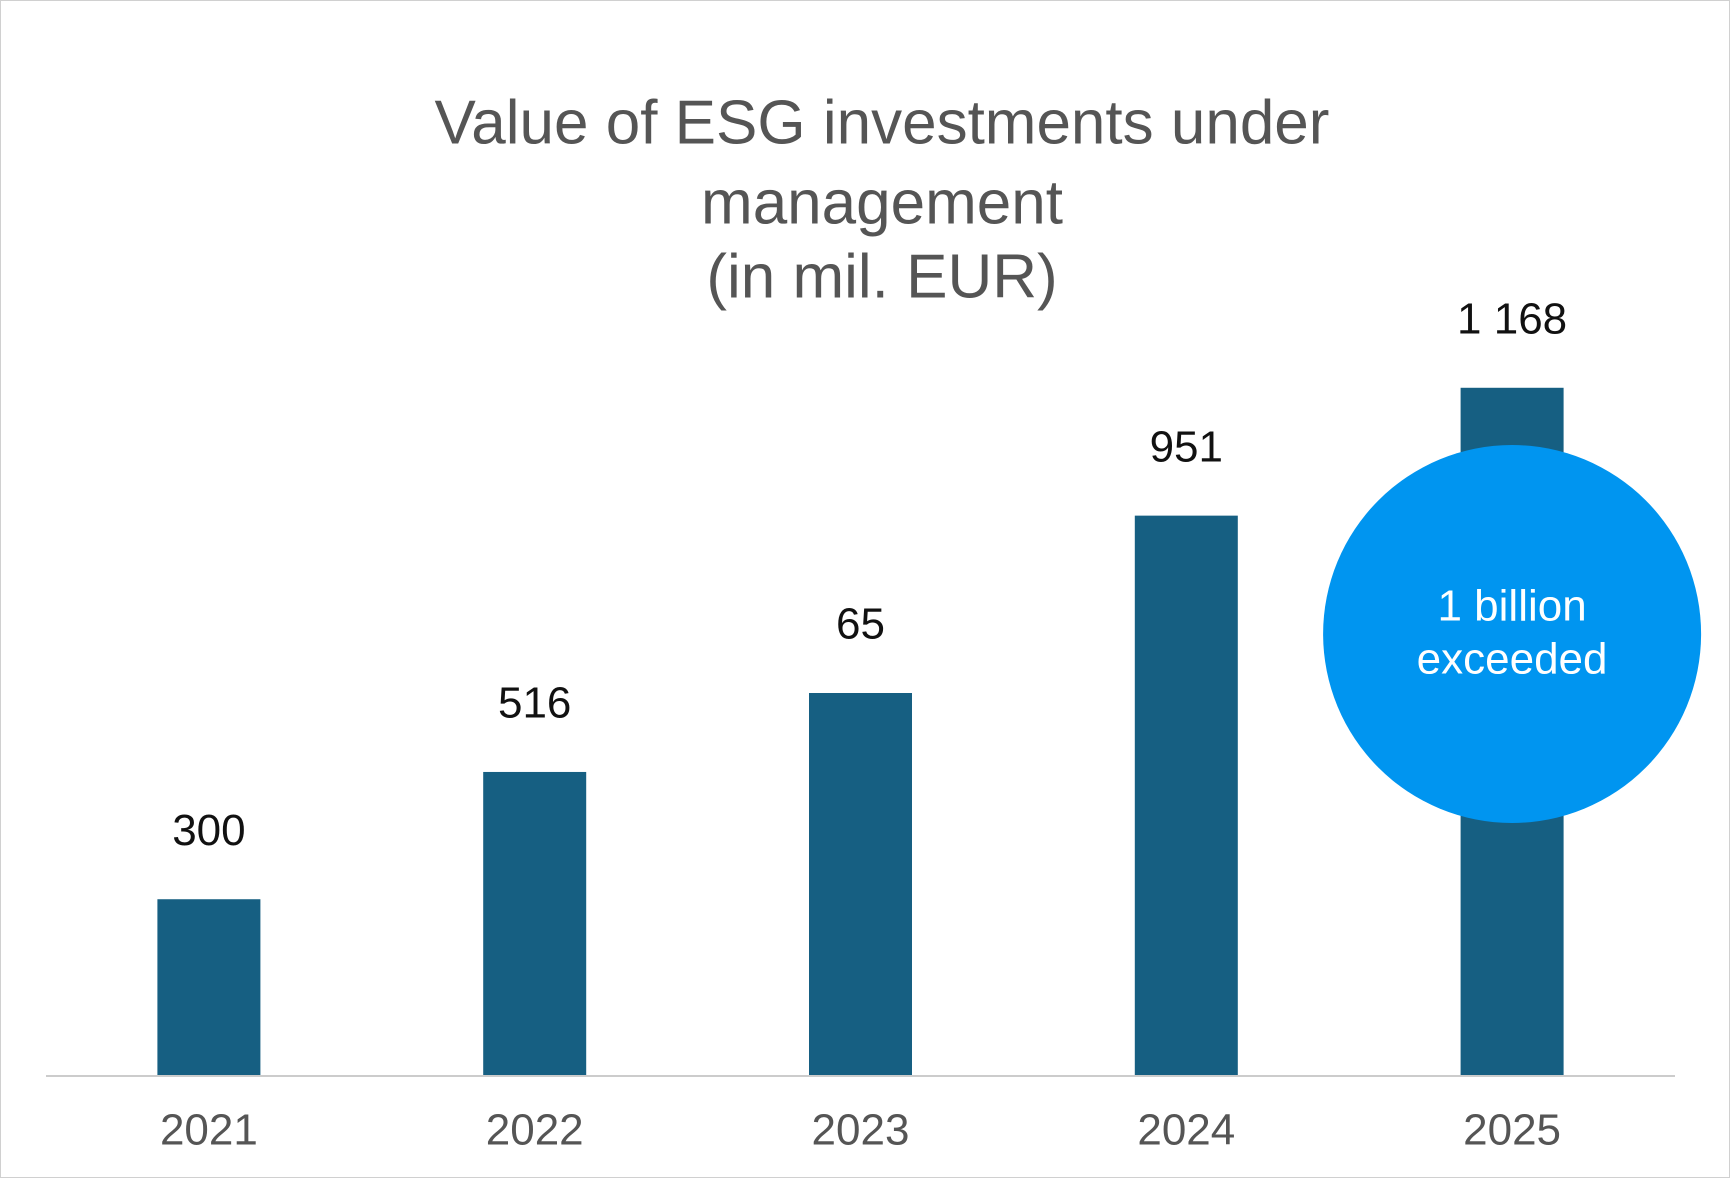 Image resolution: width=1730 pixels, height=1178 pixels. What do you see at coordinates (882, 122) in the screenshot?
I see `chart-title: Value of ESG investments under` at bounding box center [882, 122].